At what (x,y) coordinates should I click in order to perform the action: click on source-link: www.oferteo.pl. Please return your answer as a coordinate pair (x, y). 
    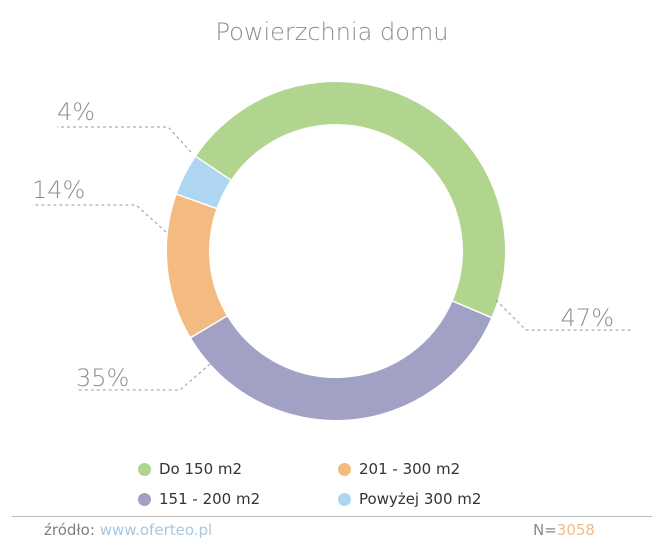
    Looking at the image, I should click on (156, 530).